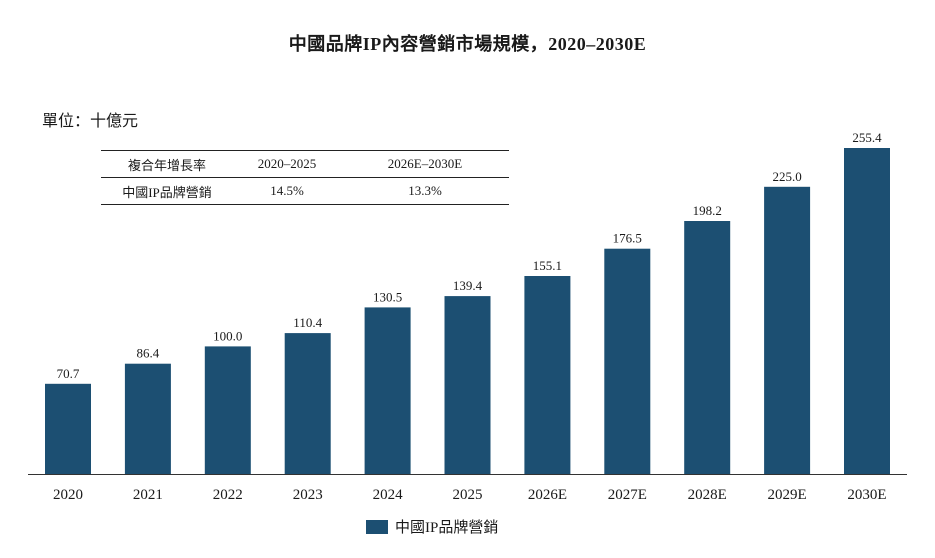 The height and width of the screenshot is (558, 935). I want to click on bar-2026E, so click(547, 375).